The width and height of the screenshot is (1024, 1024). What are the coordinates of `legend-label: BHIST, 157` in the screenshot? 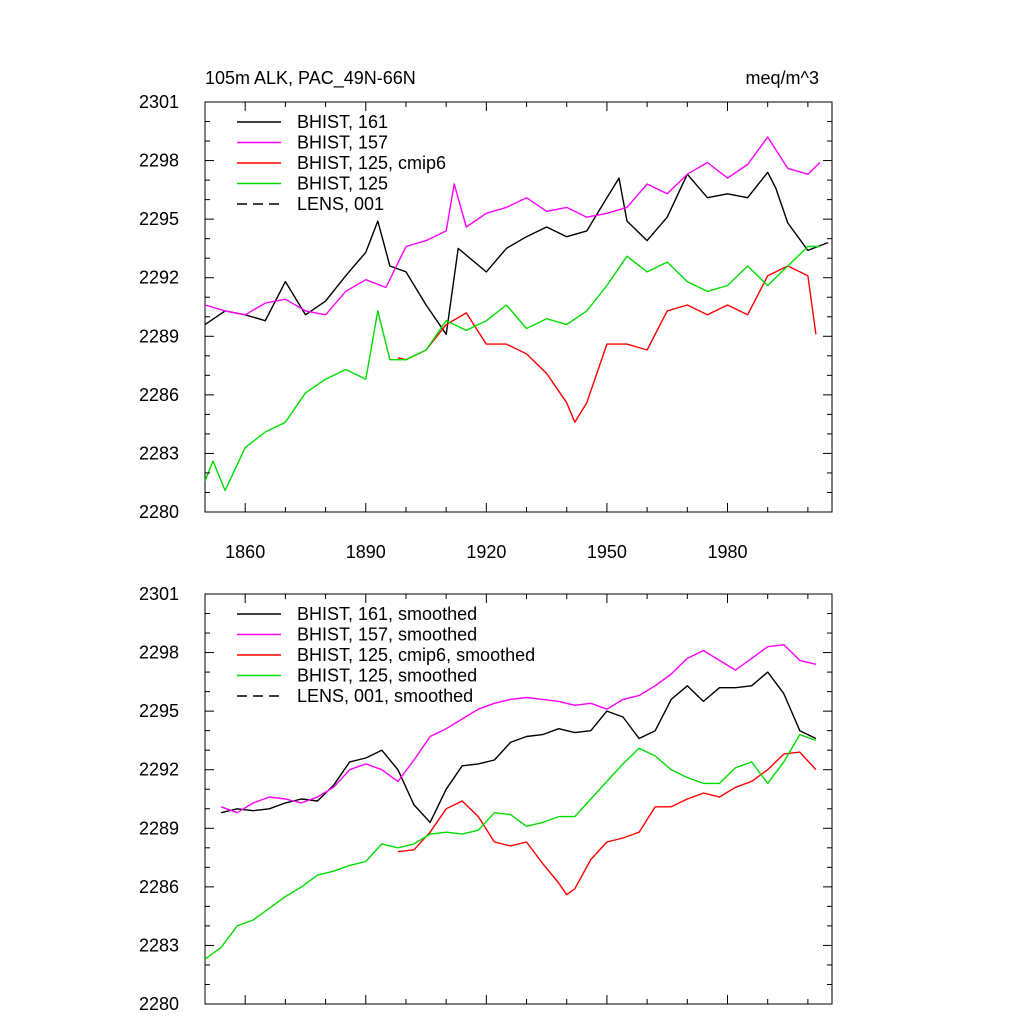 It's located at (342, 143).